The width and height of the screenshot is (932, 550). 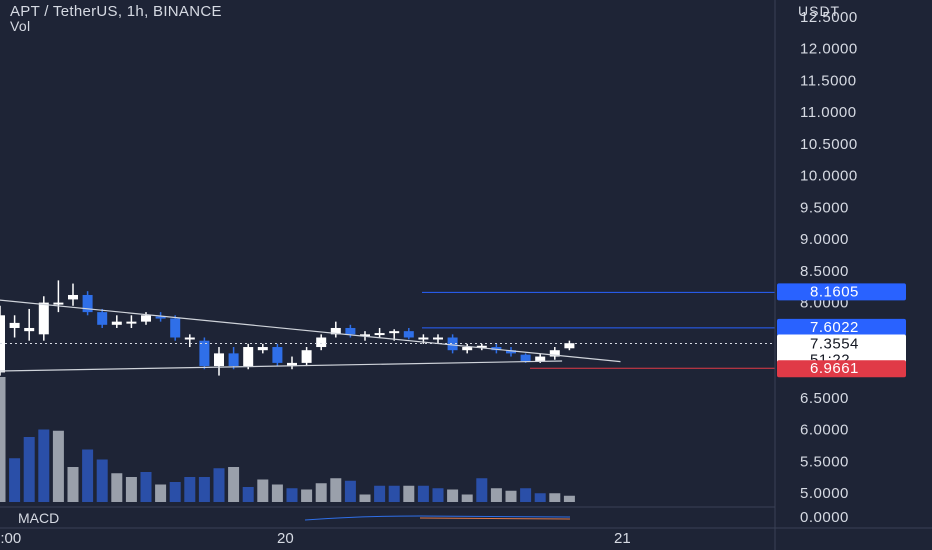 I want to click on symbol-title: APT / TetherUS, 1h, BINANCE, so click(x=116, y=11).